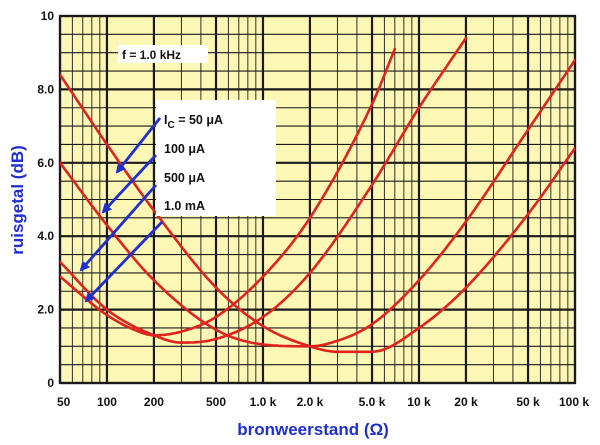 The image size is (600, 445). Describe the element at coordinates (45, 199) in the screenshot. I see `y-tick-labels: 0 2.0 4.0 6.0 8.0 10` at that location.